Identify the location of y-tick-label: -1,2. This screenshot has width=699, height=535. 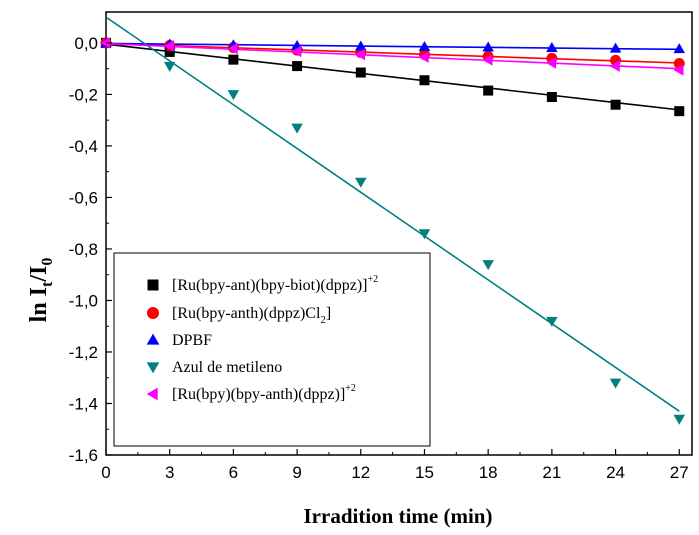
(83, 352).